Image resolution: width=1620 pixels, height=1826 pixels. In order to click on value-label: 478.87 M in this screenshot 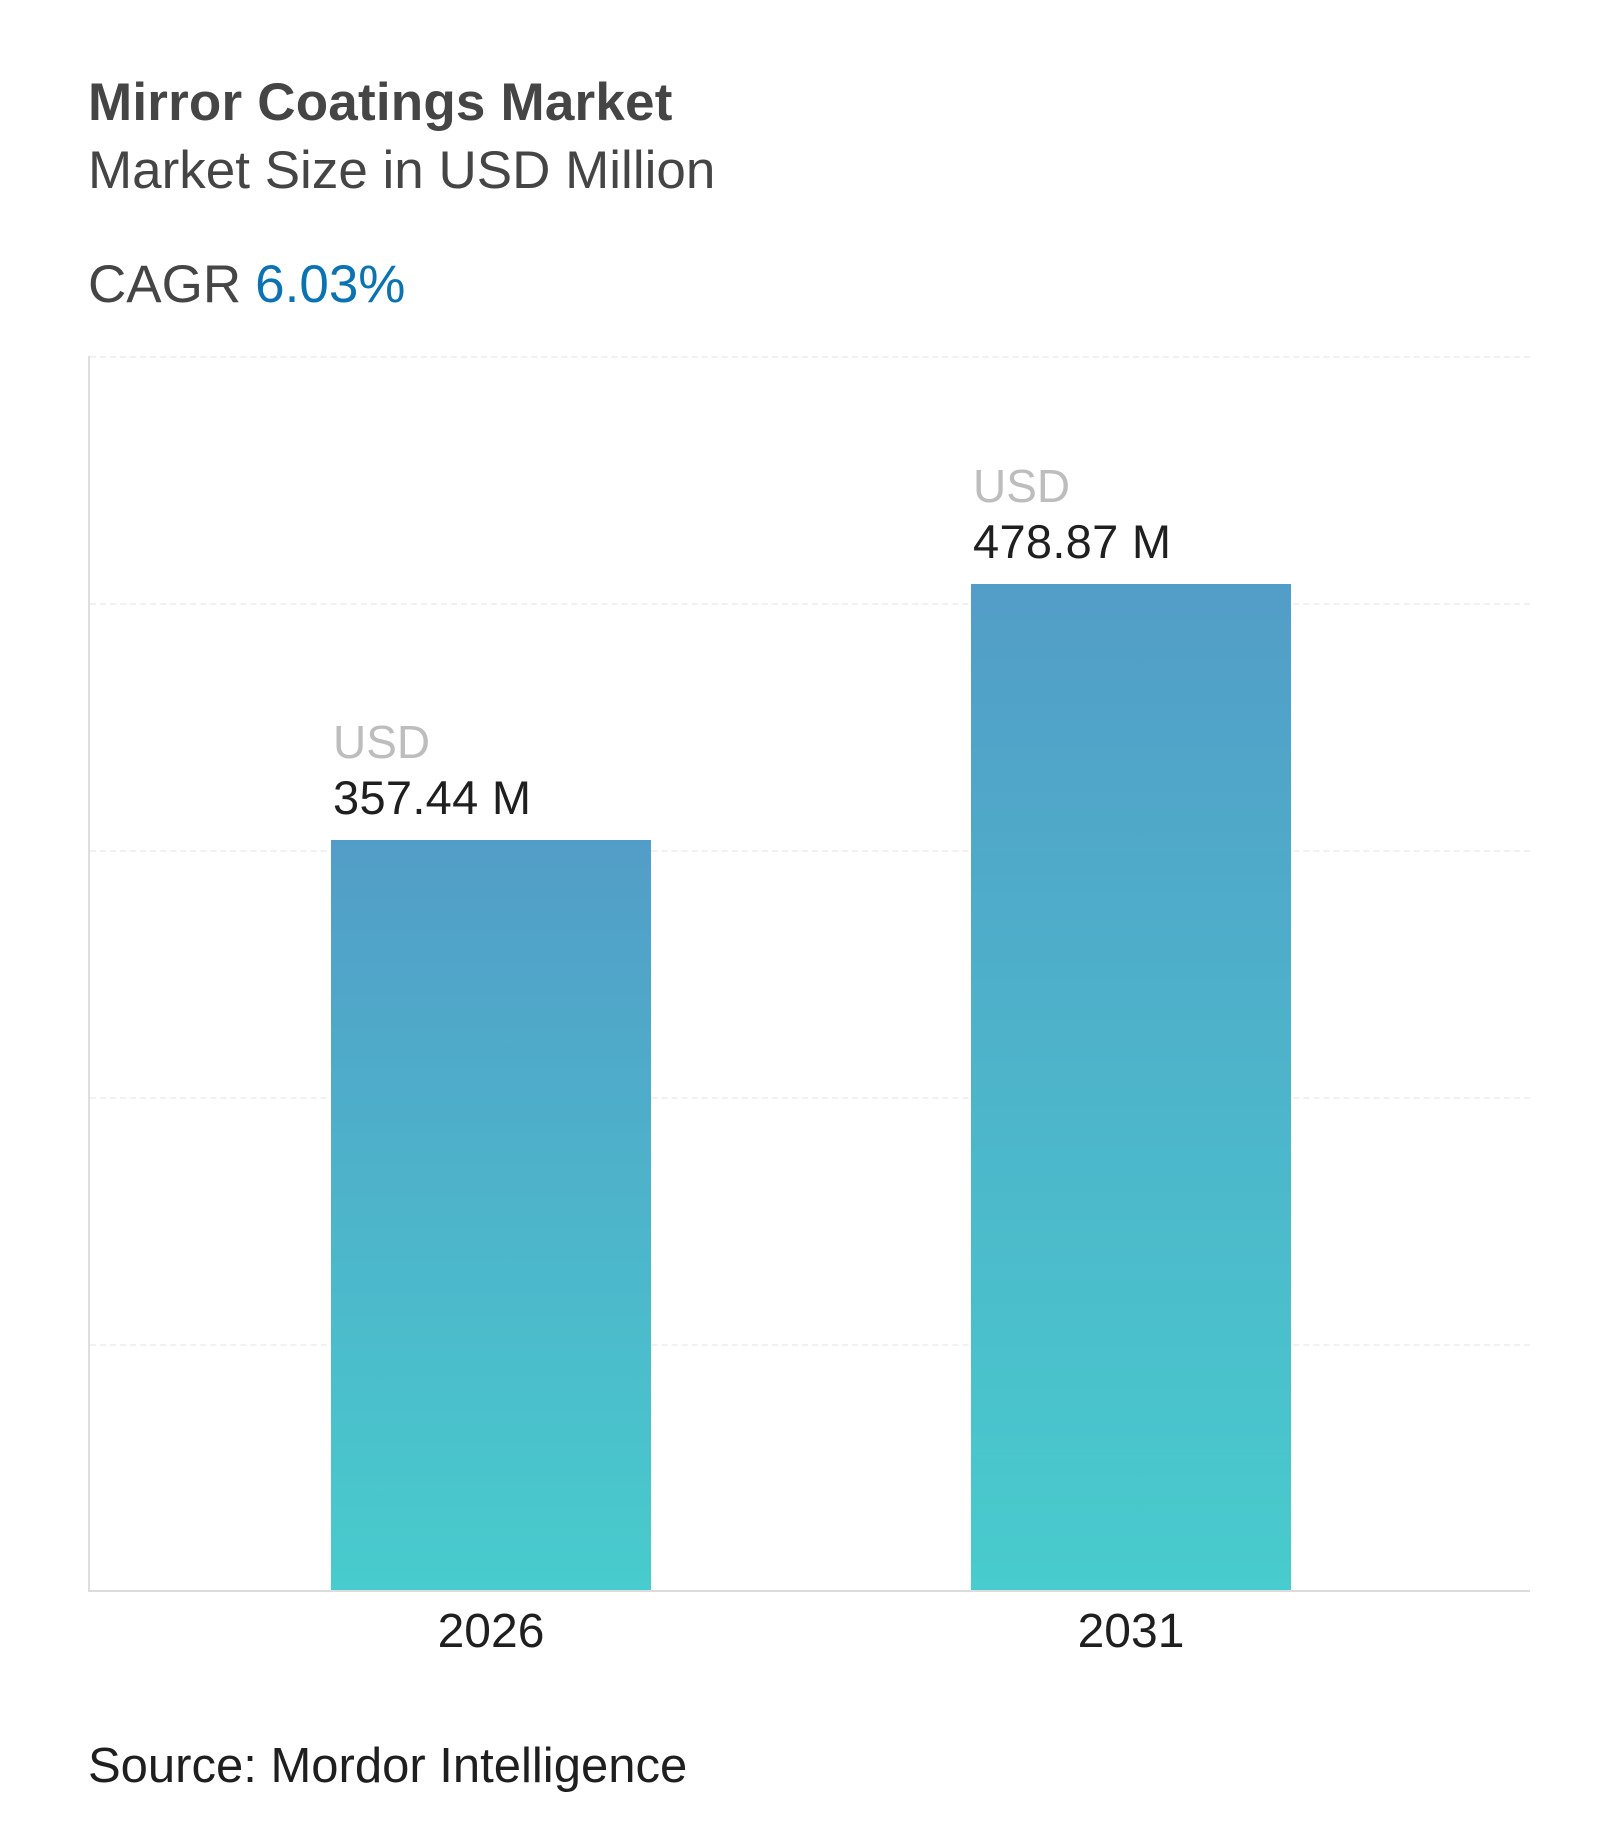, I will do `click(1072, 541)`.